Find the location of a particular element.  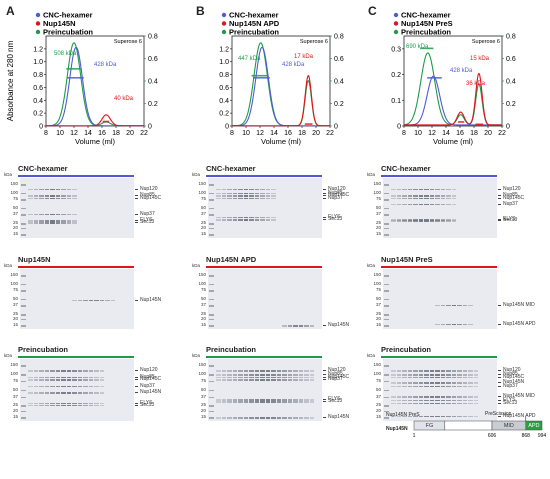

y-tick-label: 0.1 is located at coordinates (396, 101).